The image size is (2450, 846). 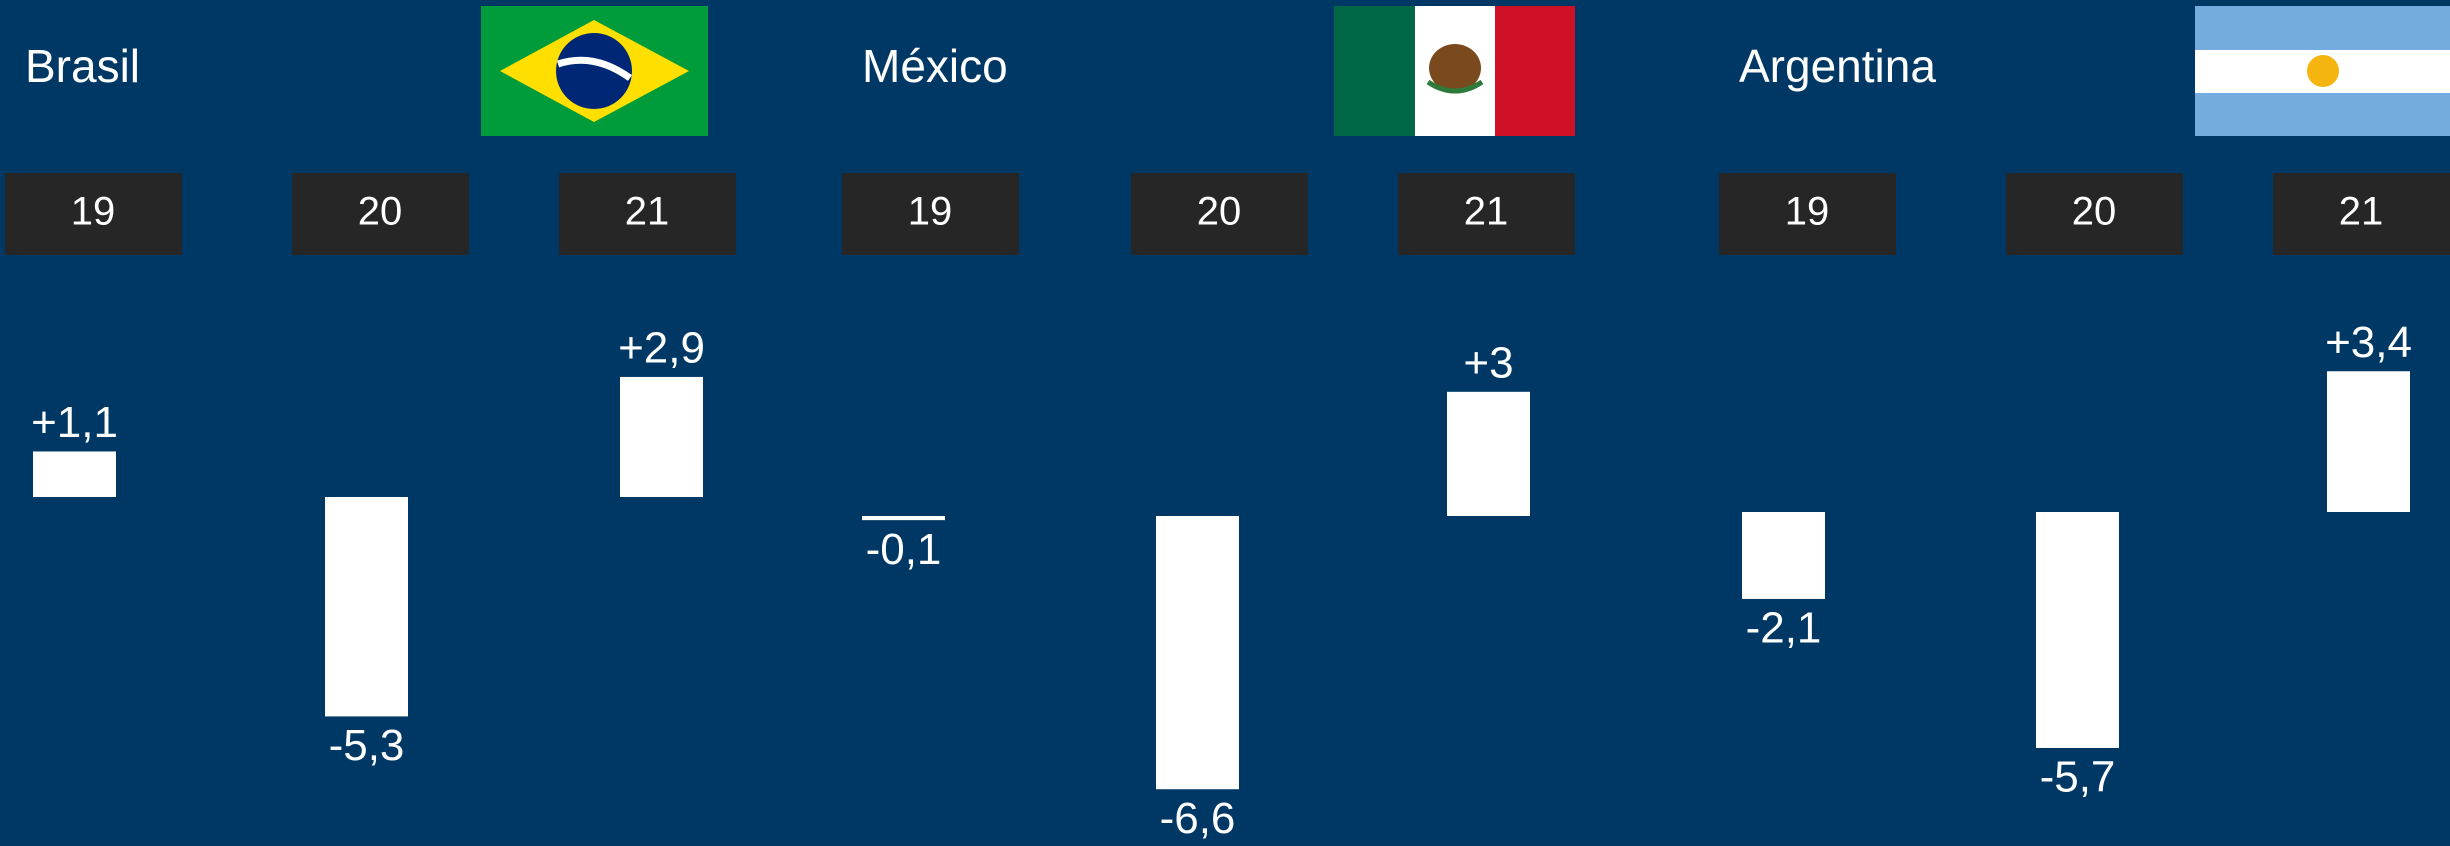 What do you see at coordinates (1454, 71) in the screenshot?
I see `flag-mexico` at bounding box center [1454, 71].